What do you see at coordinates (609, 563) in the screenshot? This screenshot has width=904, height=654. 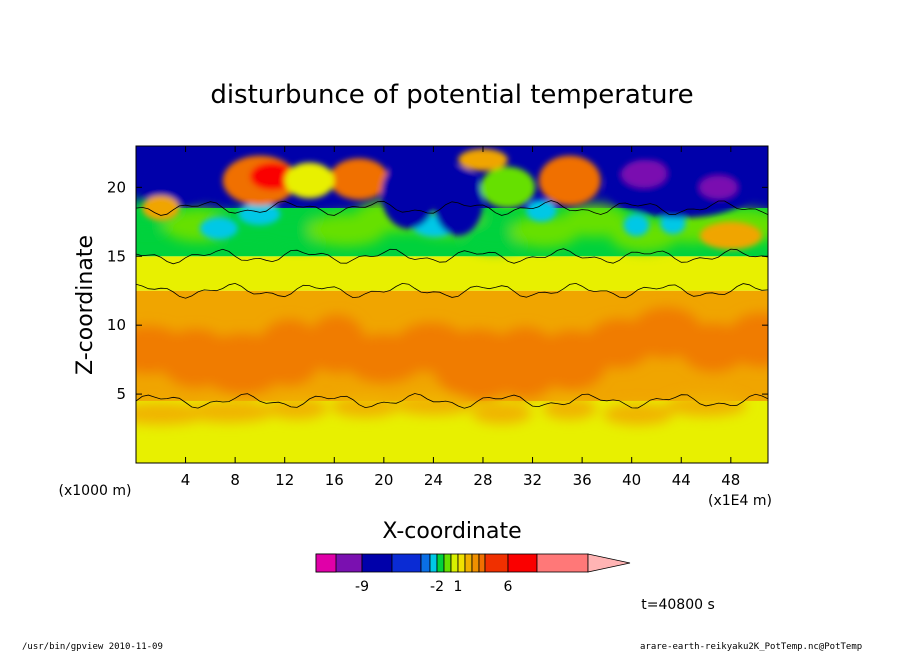 I see `colorbar-arrow` at bounding box center [609, 563].